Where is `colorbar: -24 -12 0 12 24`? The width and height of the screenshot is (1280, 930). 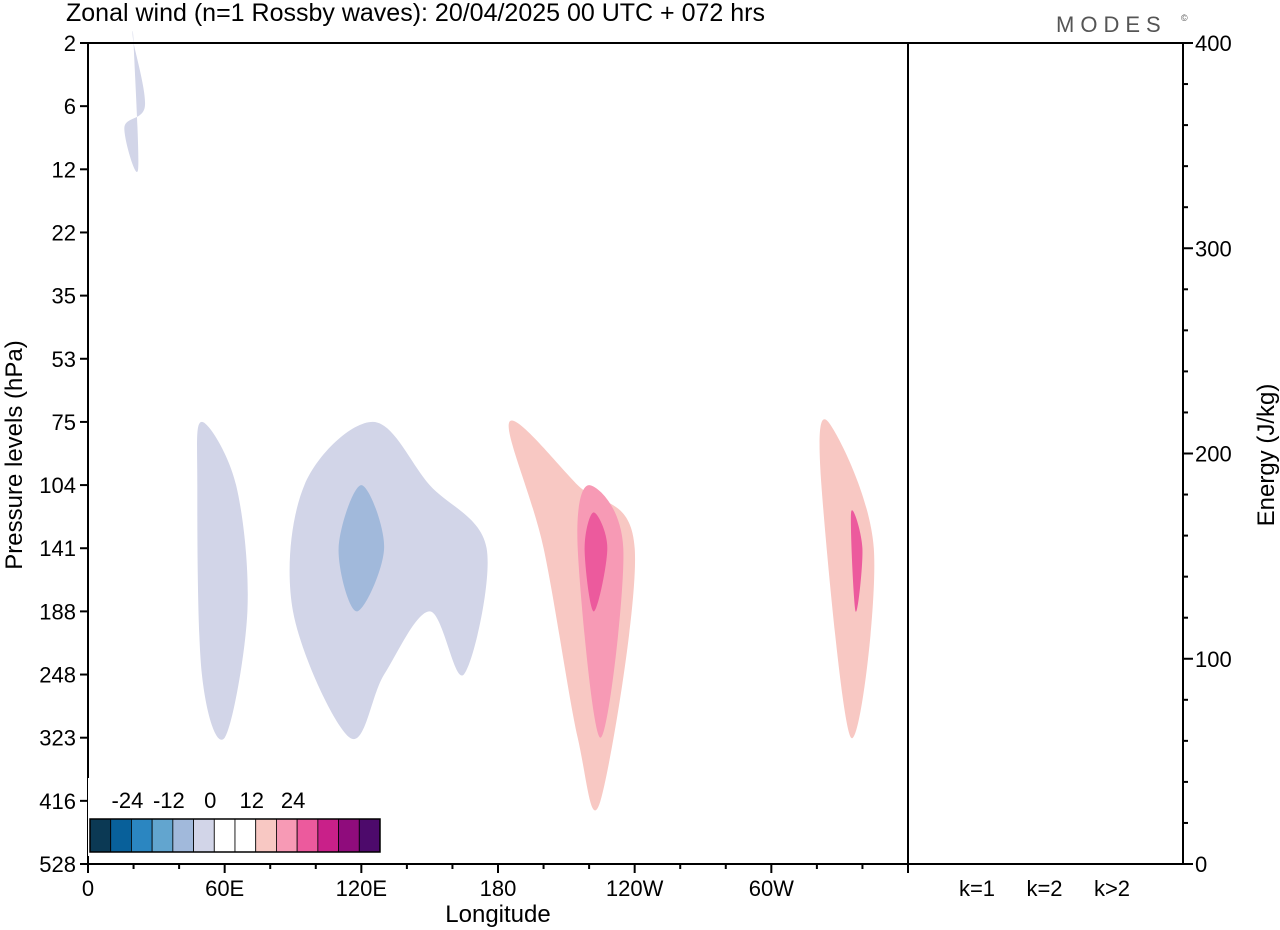 colorbar: -24 -12 0 12 24 is located at coordinates (235, 817).